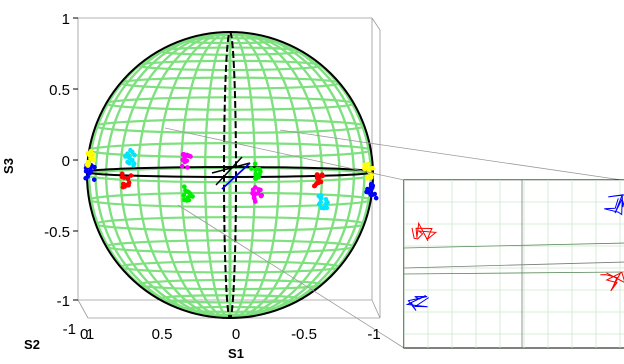 The image size is (624, 364). What do you see at coordinates (84, 334) in the screenshot?
I see `s2-tick-label: 0` at bounding box center [84, 334].